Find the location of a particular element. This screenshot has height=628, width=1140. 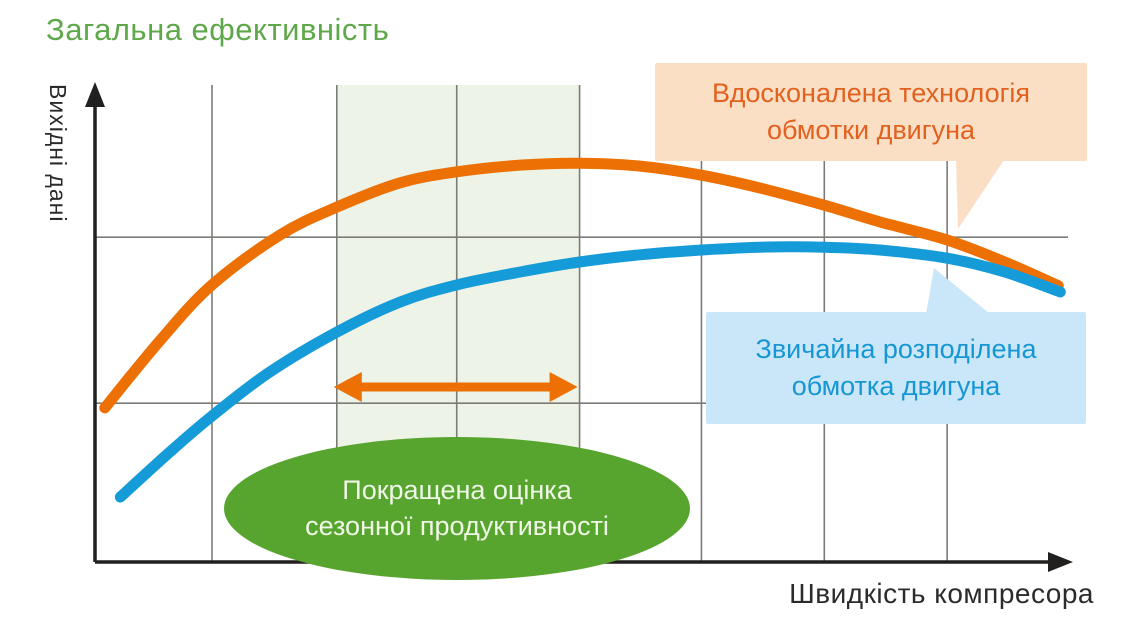

range-arrow-left-head is located at coordinates (347, 386).